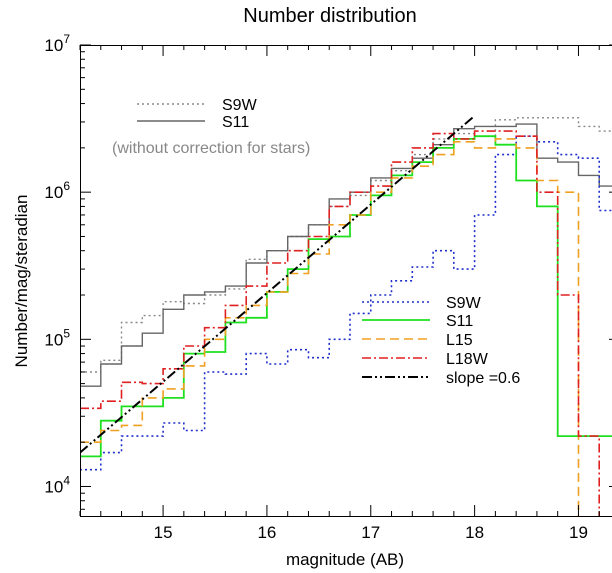 This screenshot has width=612, height=573. I want to click on x-tick-label: 16, so click(266, 532).